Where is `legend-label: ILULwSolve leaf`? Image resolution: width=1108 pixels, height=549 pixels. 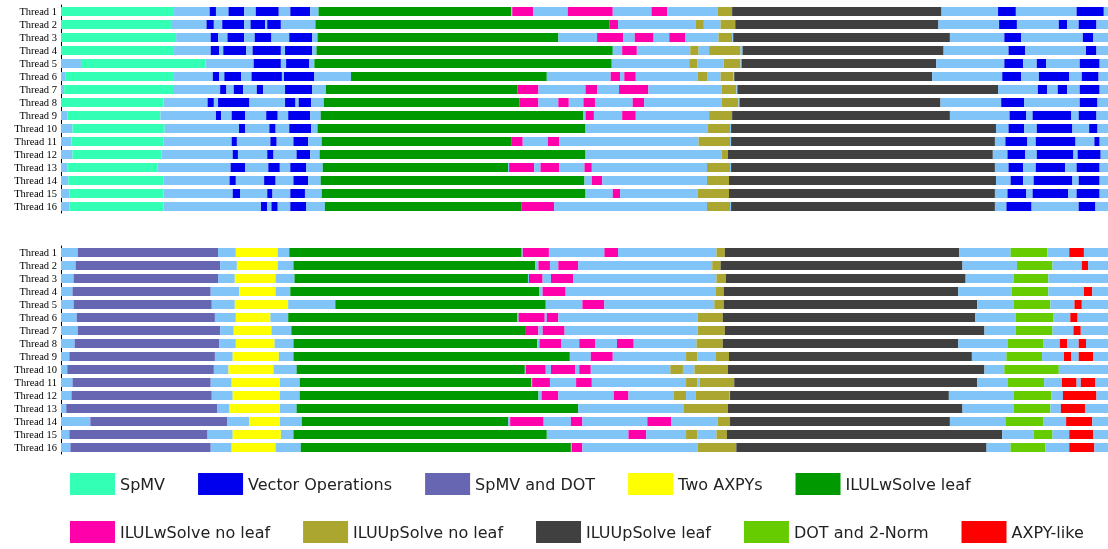 legend-label: ILULwSolve leaf is located at coordinates (908, 484).